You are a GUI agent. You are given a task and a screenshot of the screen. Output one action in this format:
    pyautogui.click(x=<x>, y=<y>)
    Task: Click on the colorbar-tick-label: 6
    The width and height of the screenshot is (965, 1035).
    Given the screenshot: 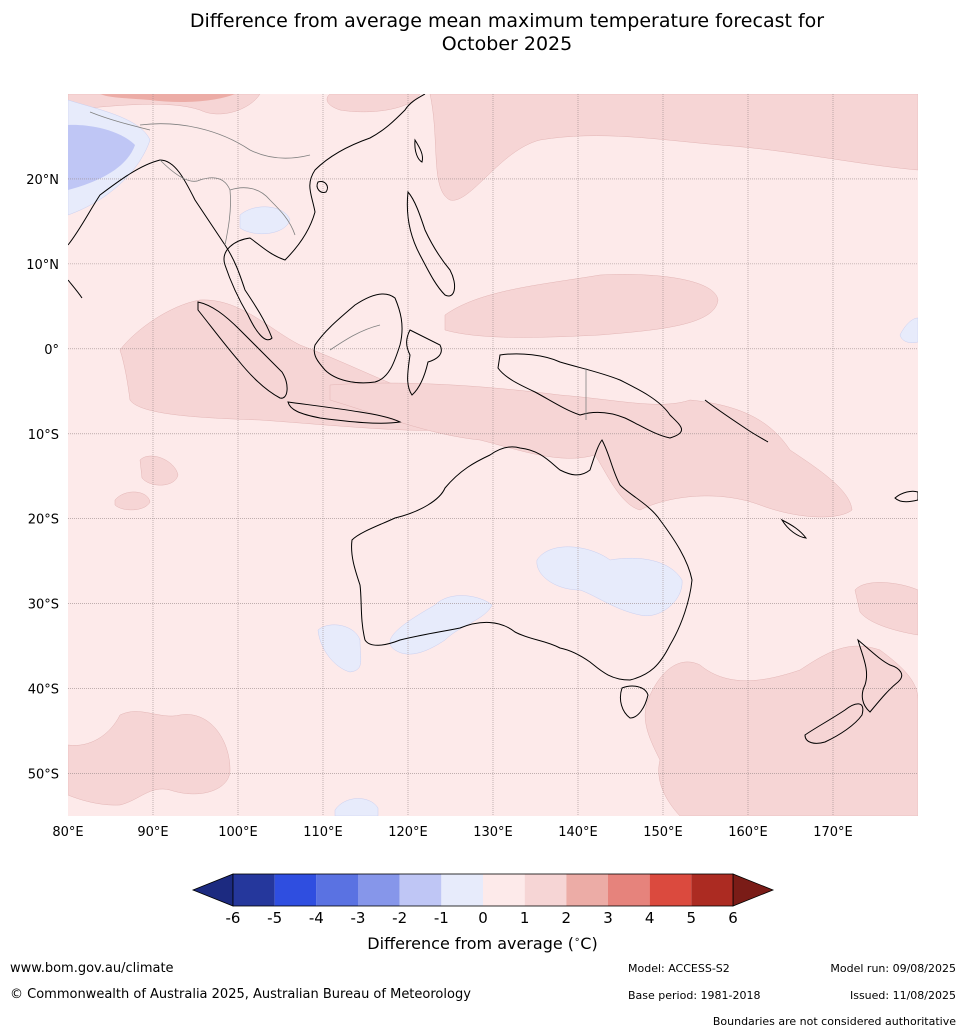 What is the action you would take?
    pyautogui.click(x=733, y=918)
    